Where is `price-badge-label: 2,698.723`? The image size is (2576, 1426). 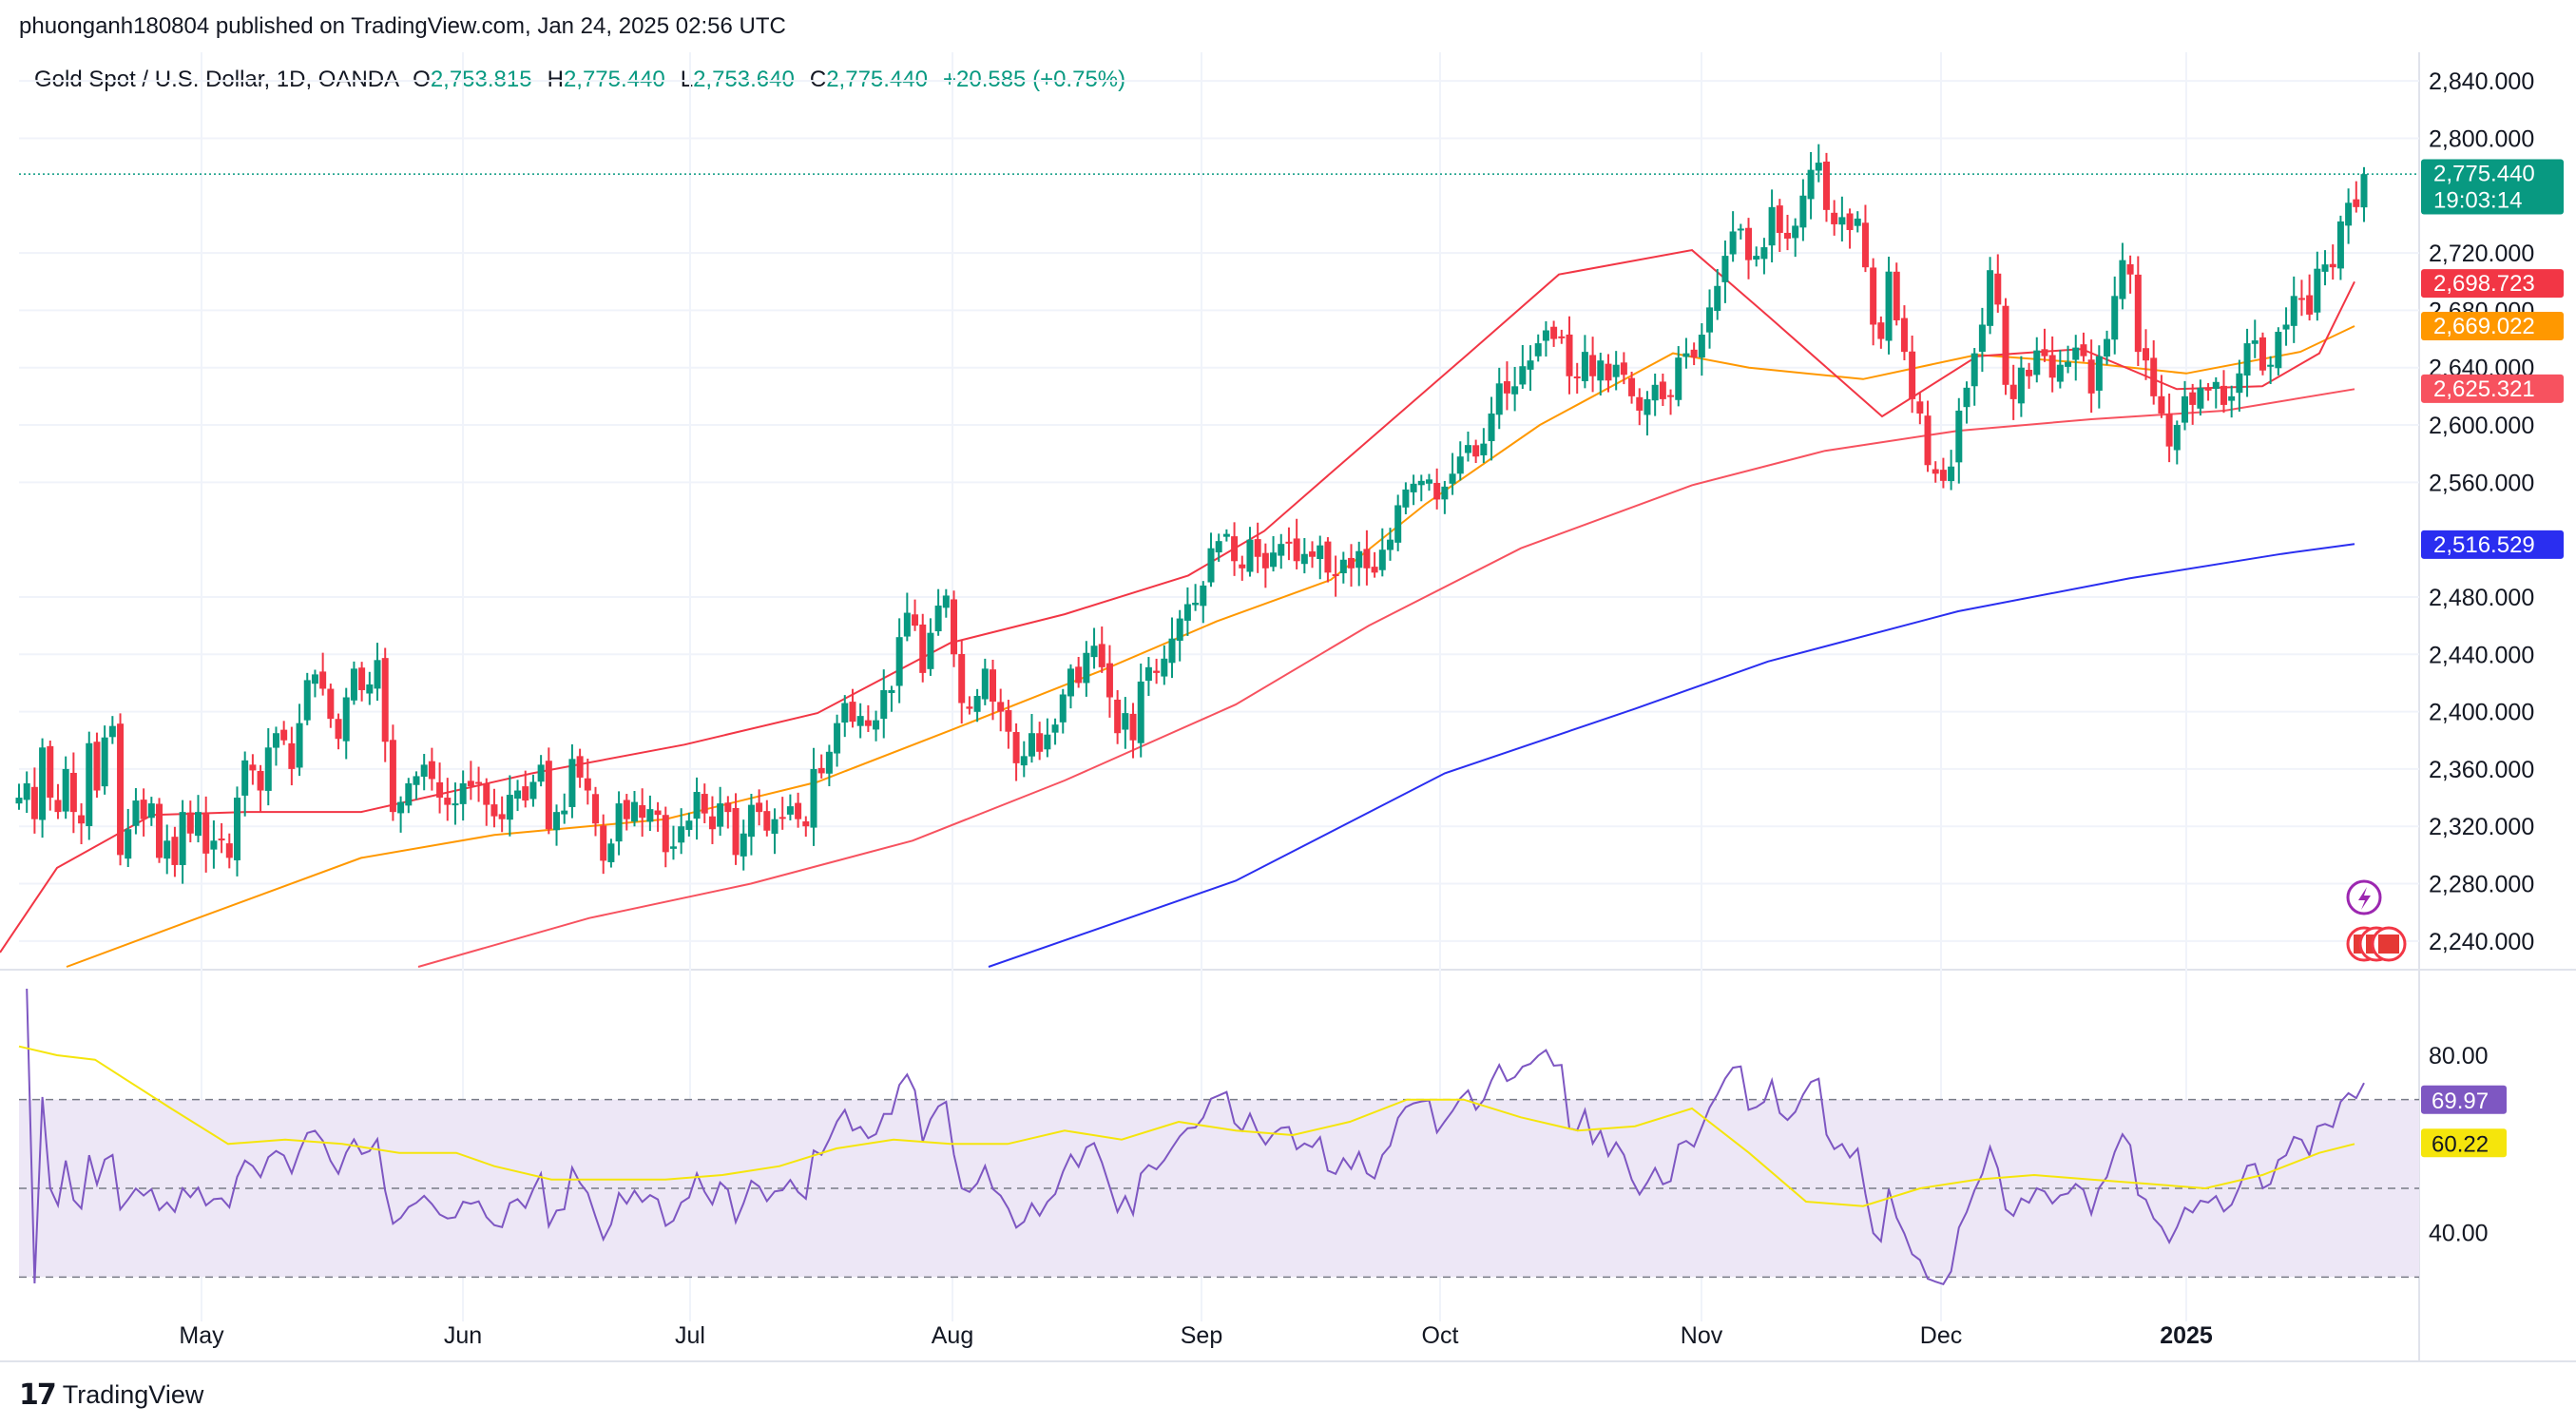 price-badge-label: 2,698.723 is located at coordinates (2484, 284).